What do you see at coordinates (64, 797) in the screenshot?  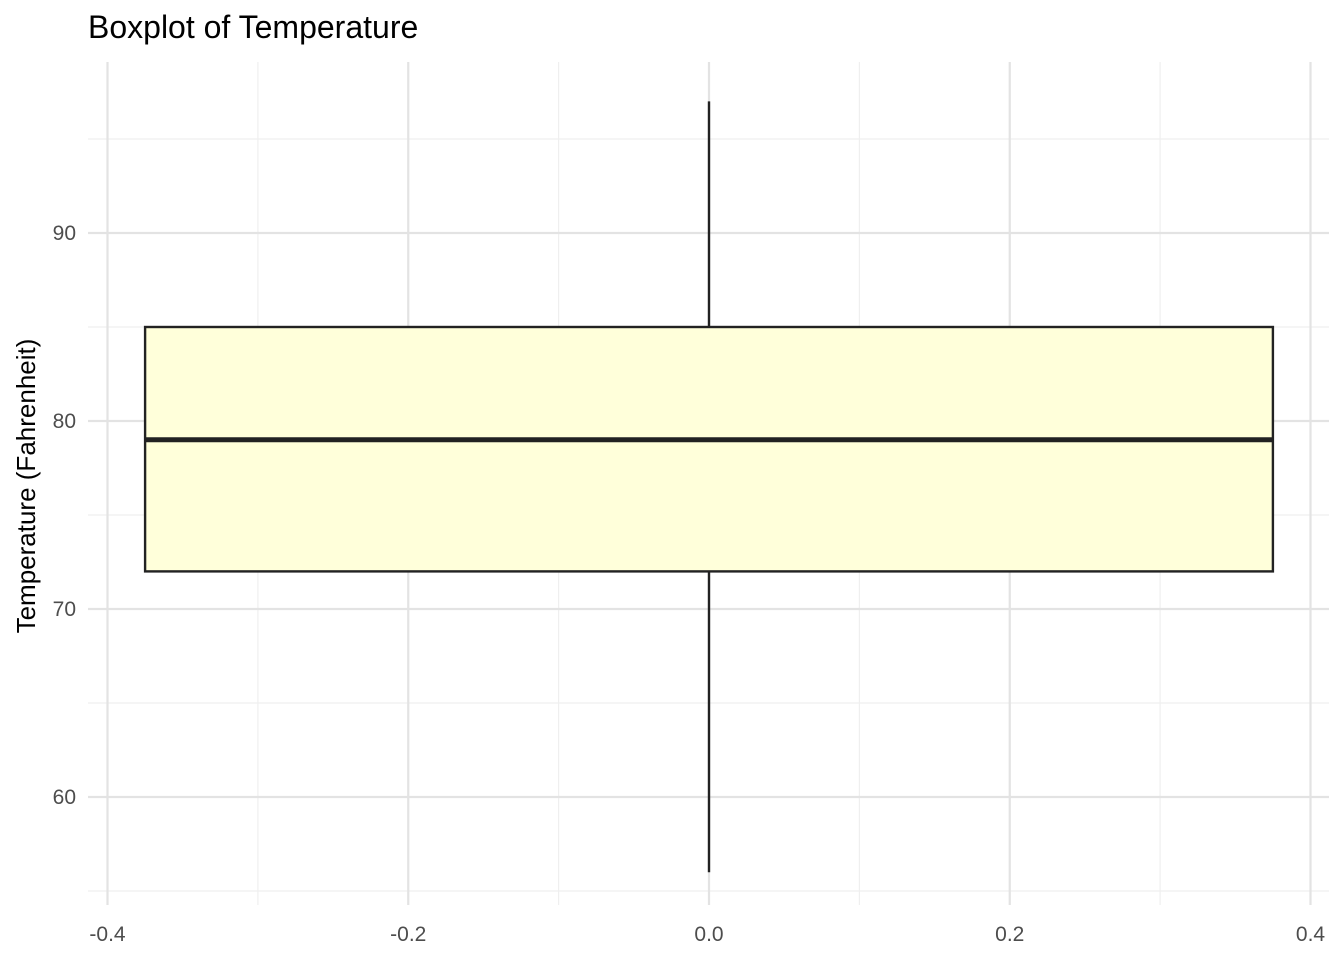 I see `y-tick-label: 60` at bounding box center [64, 797].